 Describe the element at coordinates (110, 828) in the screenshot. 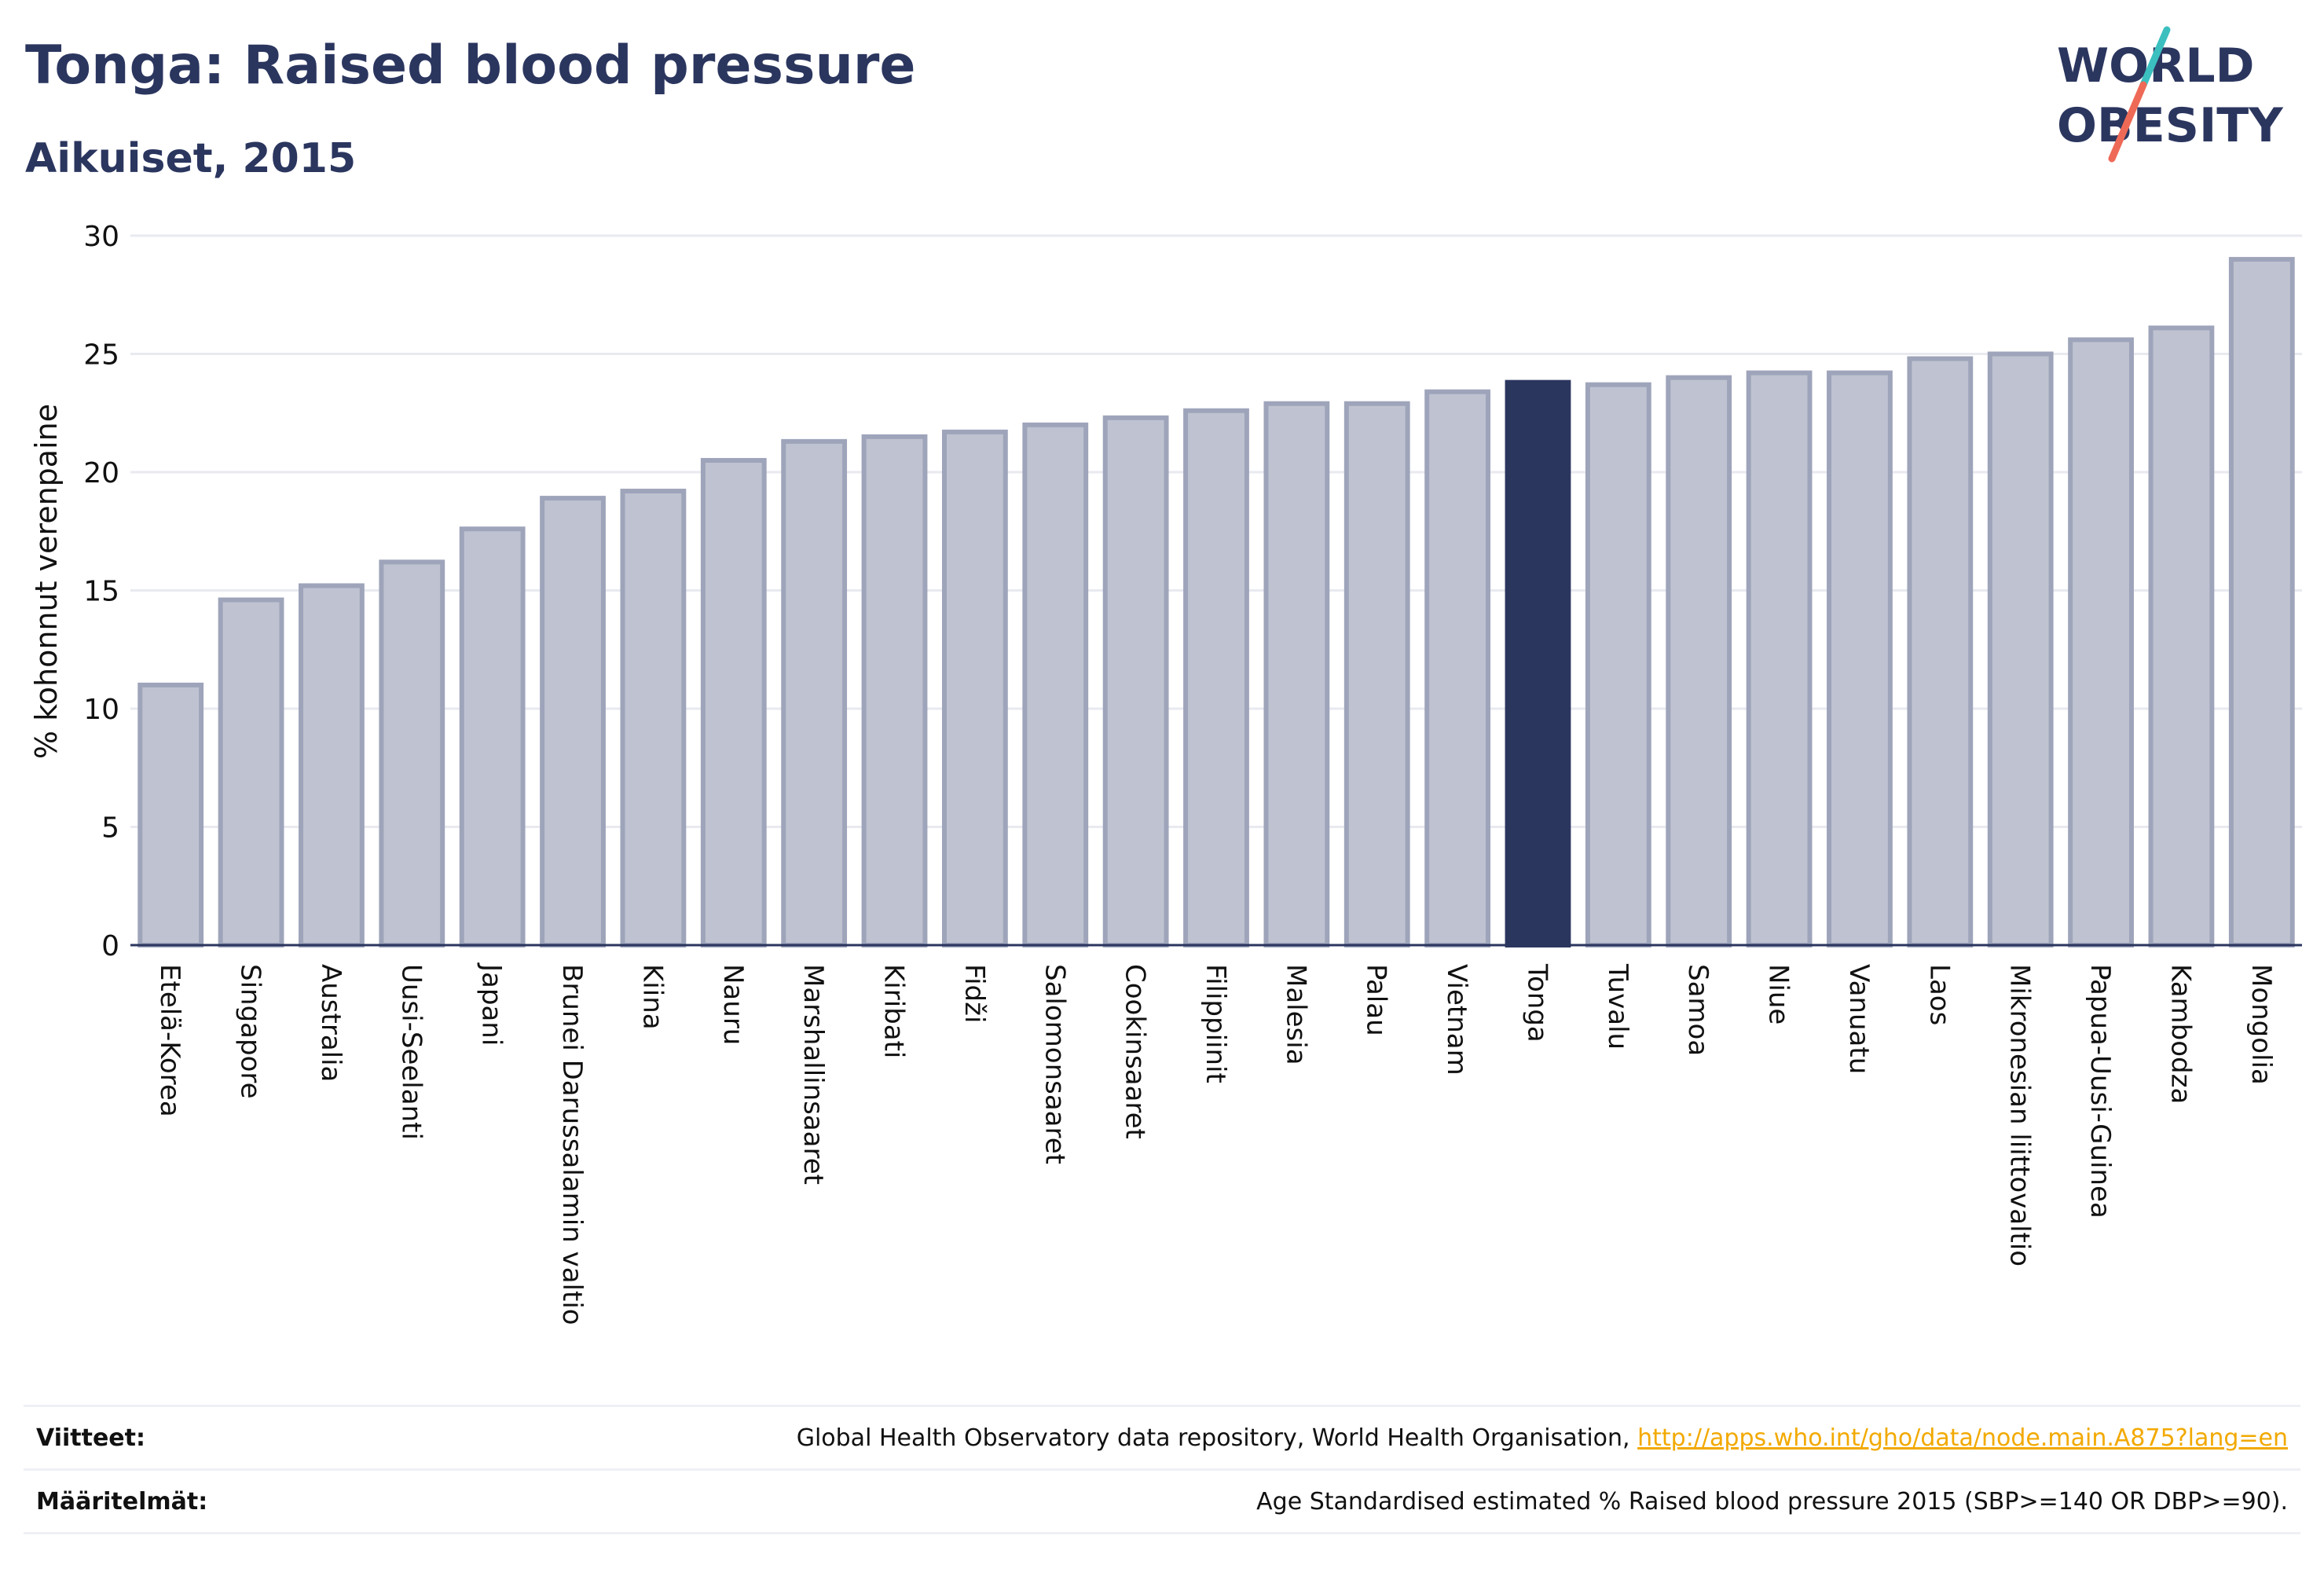

I see `y-tick-label: 5` at that location.